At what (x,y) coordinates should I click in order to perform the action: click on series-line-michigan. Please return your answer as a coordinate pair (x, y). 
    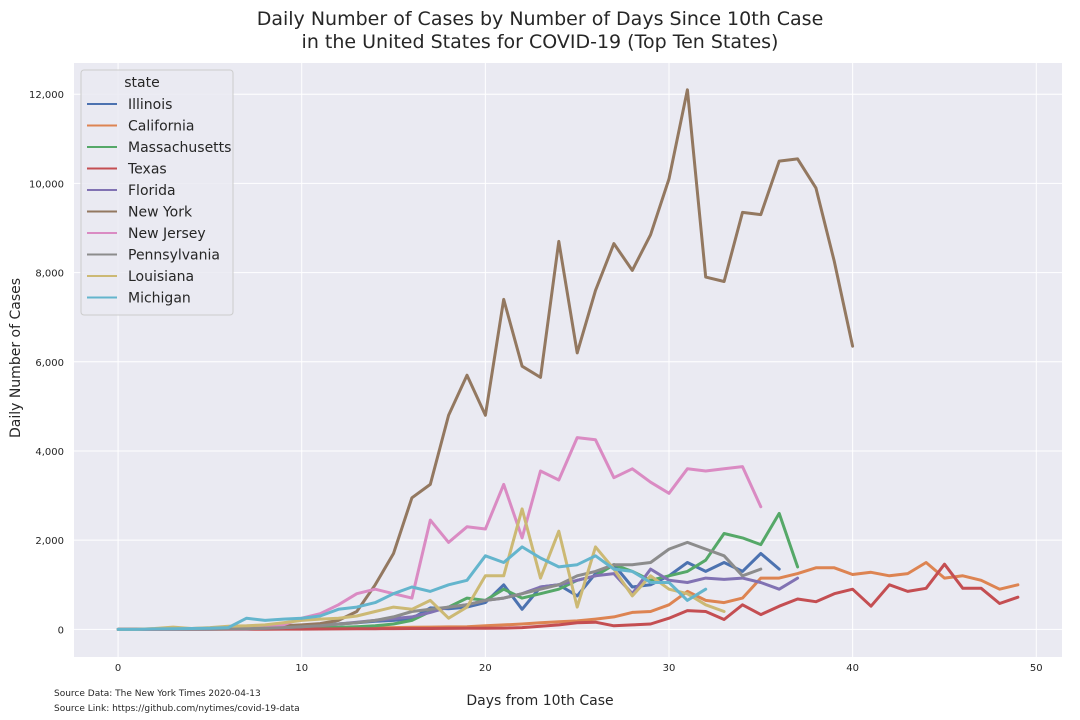
    Looking at the image, I should click on (412, 588).